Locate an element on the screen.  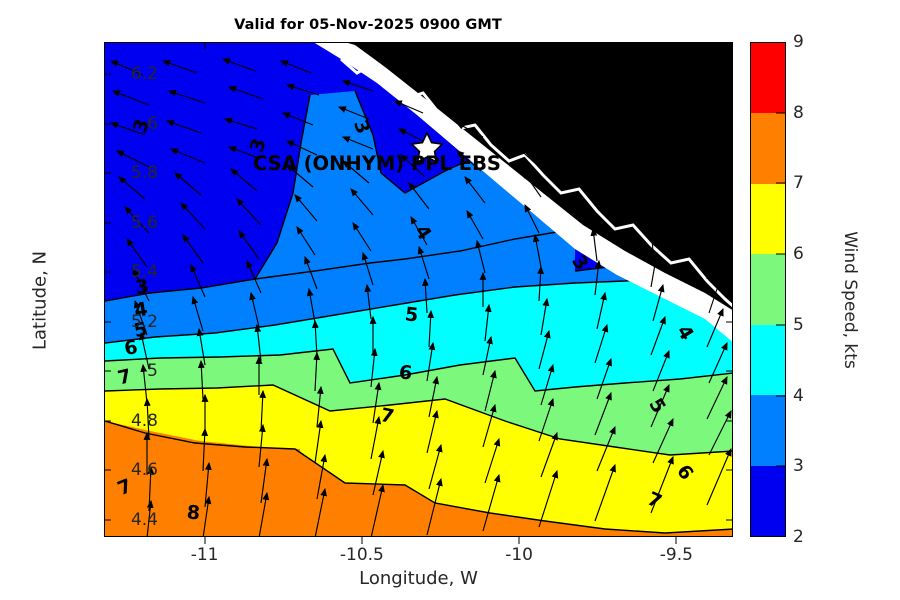
site-marker-group: CSA (ONHYM) PPL EBS is located at coordinates (377, 153).